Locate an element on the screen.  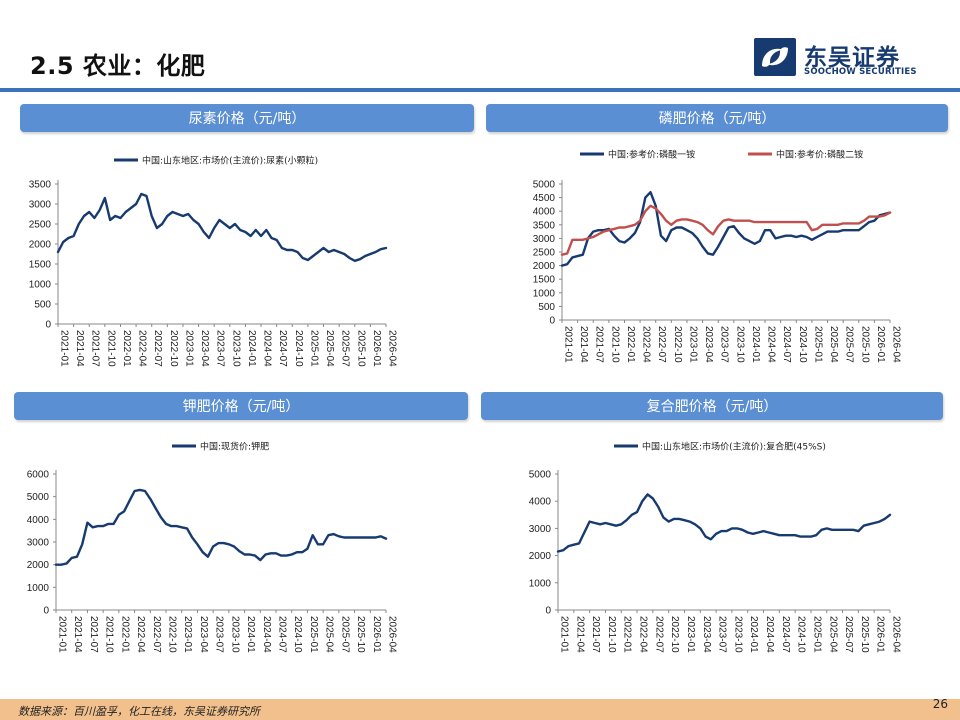
y-tick-label: 6000 is located at coordinates (38, 475).